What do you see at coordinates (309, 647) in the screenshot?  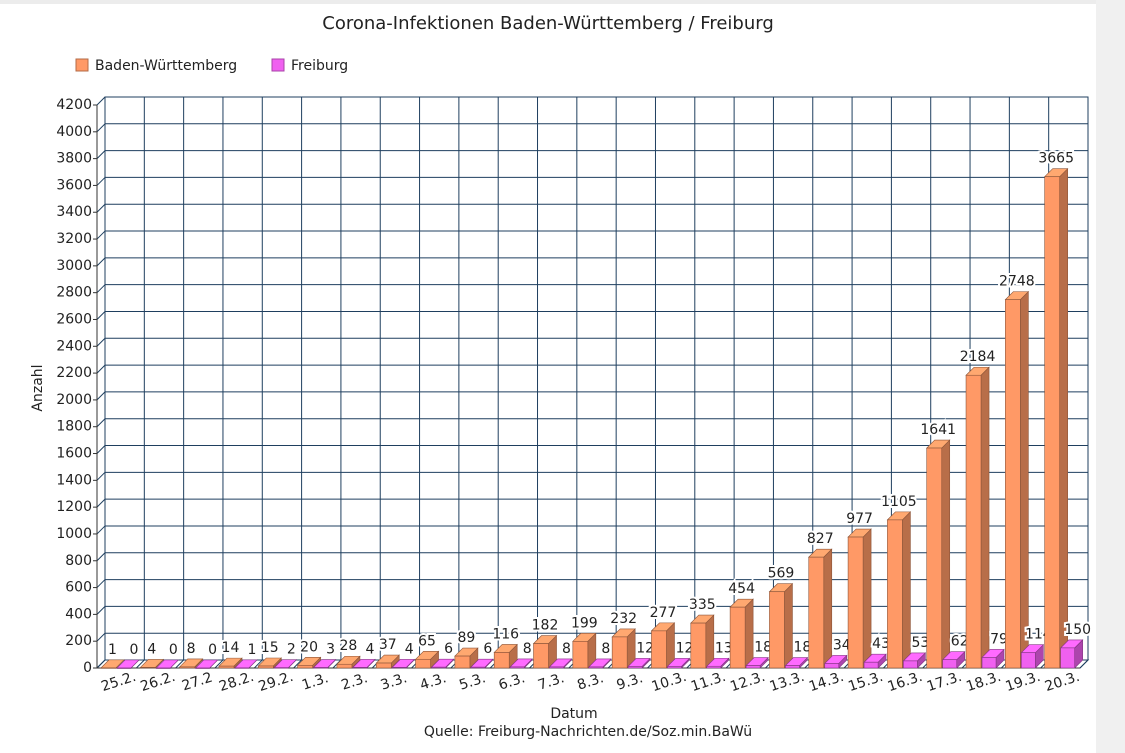 I see `value-label: 20` at bounding box center [309, 647].